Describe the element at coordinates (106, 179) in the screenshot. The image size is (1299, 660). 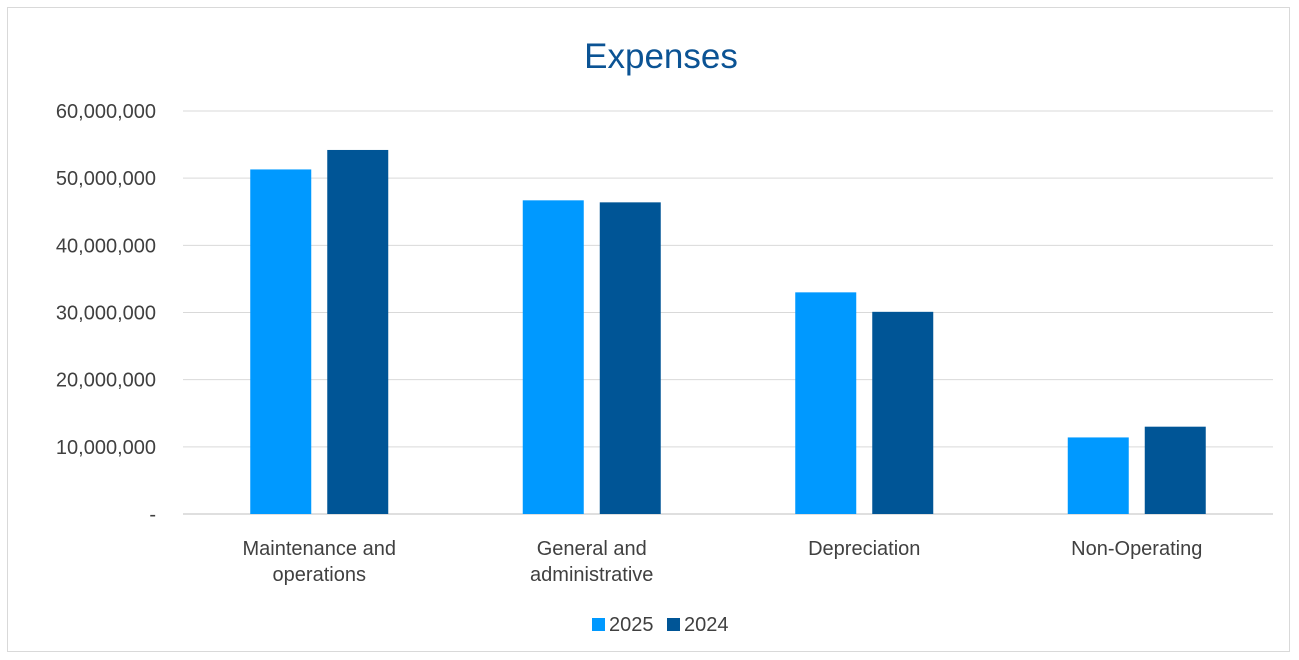
I see `y-tick-label: 50,000,000` at that location.